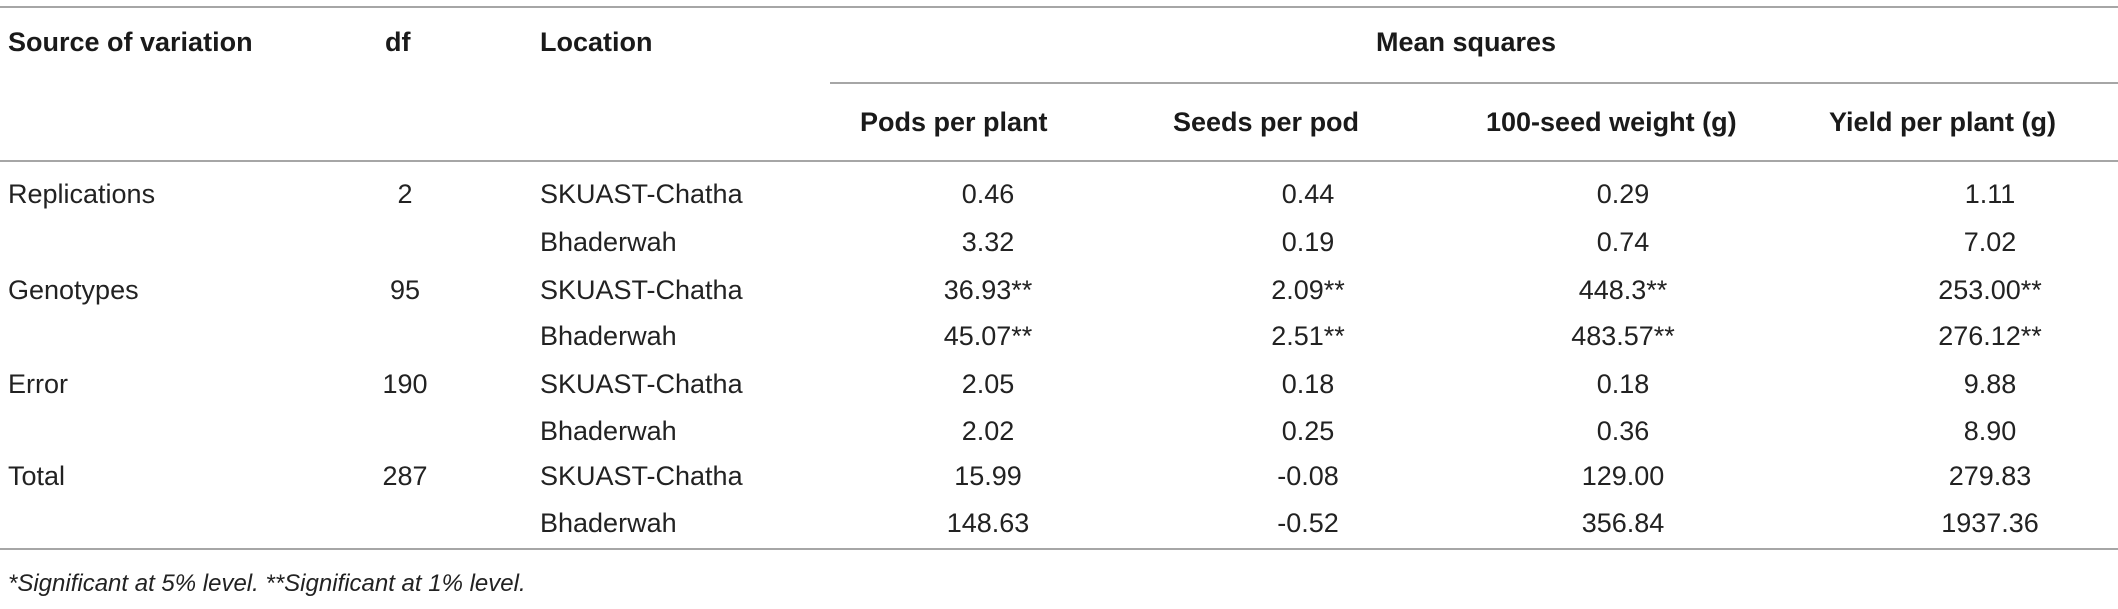  What do you see at coordinates (1059, 242) in the screenshot?
I see `table-row: Bhaderwah 3.32 0.19 0.74 7.02` at bounding box center [1059, 242].